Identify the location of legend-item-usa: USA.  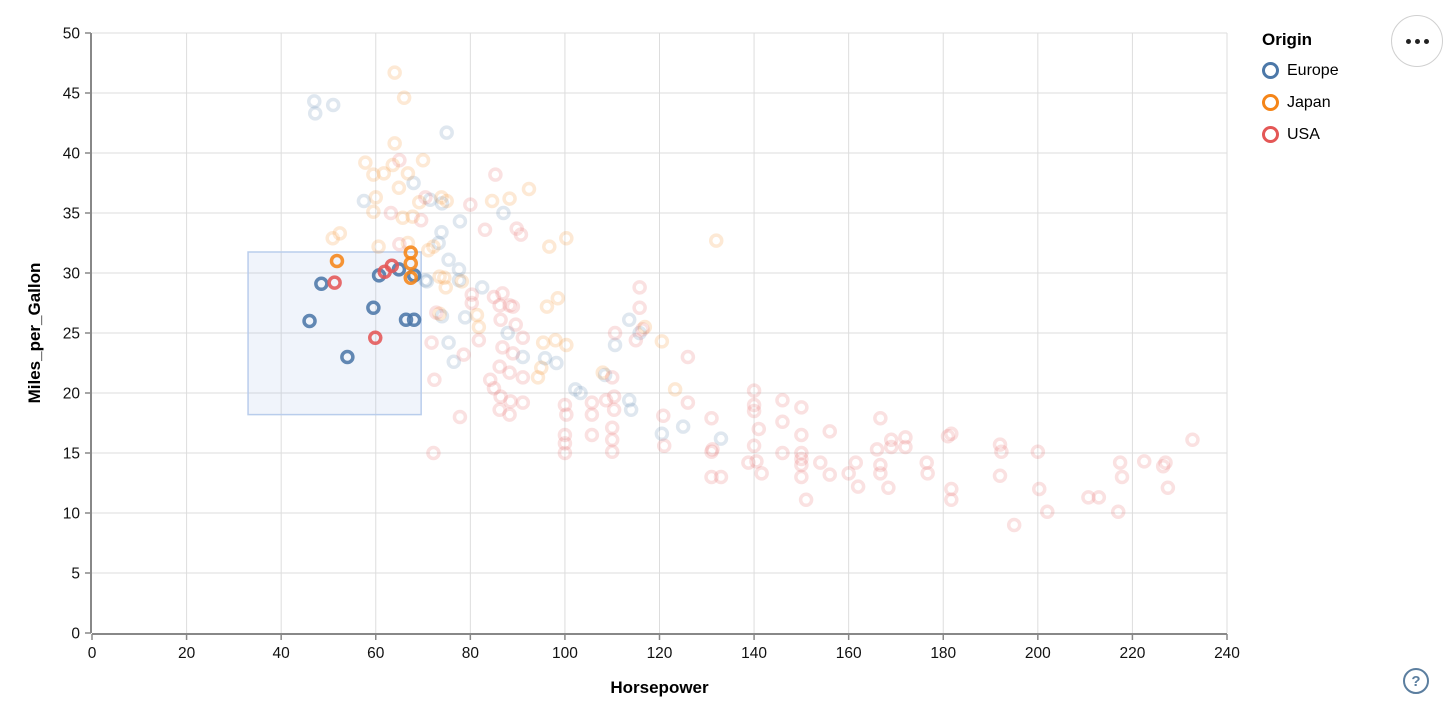
(1327, 134).